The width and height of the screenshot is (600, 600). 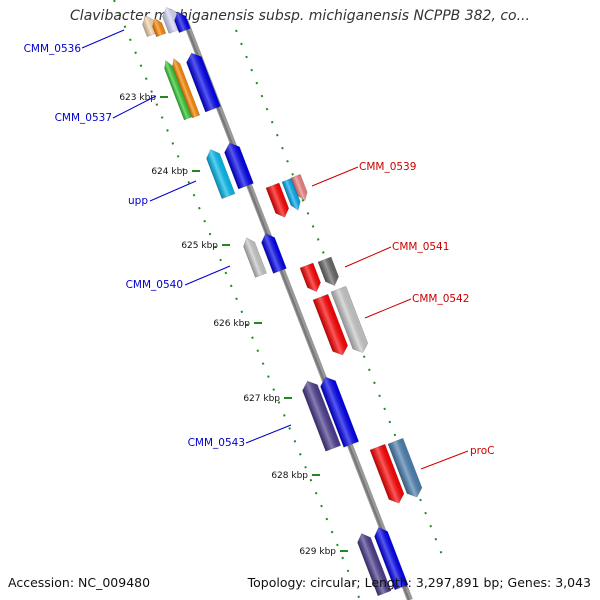 I want to click on kbp-tick-label: 629 kbp, so click(x=317, y=552).